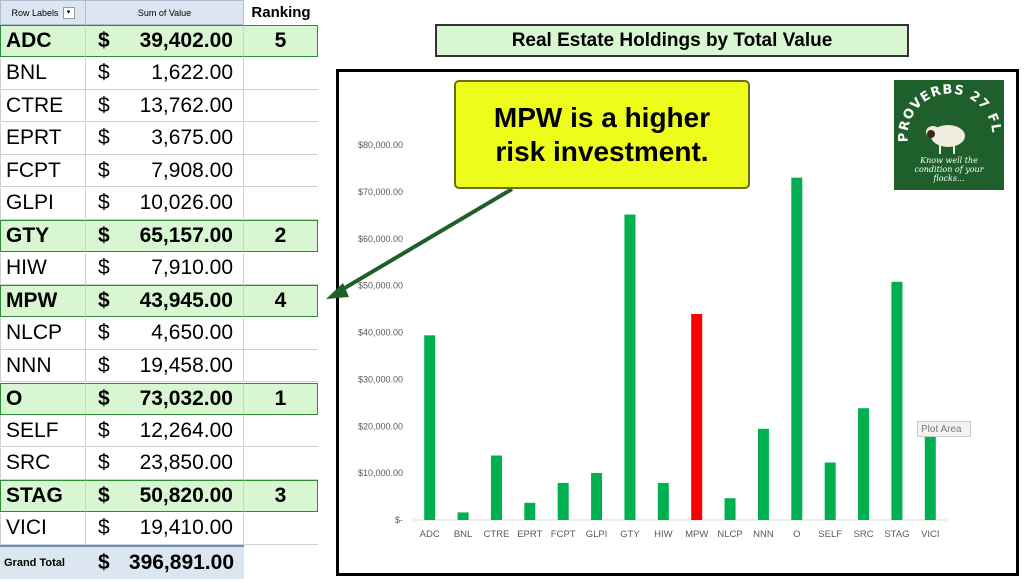 Image resolution: width=1024 pixels, height=582 pixels. What do you see at coordinates (602, 134) in the screenshot?
I see `callout-box: MPW is a higher risk investment.` at bounding box center [602, 134].